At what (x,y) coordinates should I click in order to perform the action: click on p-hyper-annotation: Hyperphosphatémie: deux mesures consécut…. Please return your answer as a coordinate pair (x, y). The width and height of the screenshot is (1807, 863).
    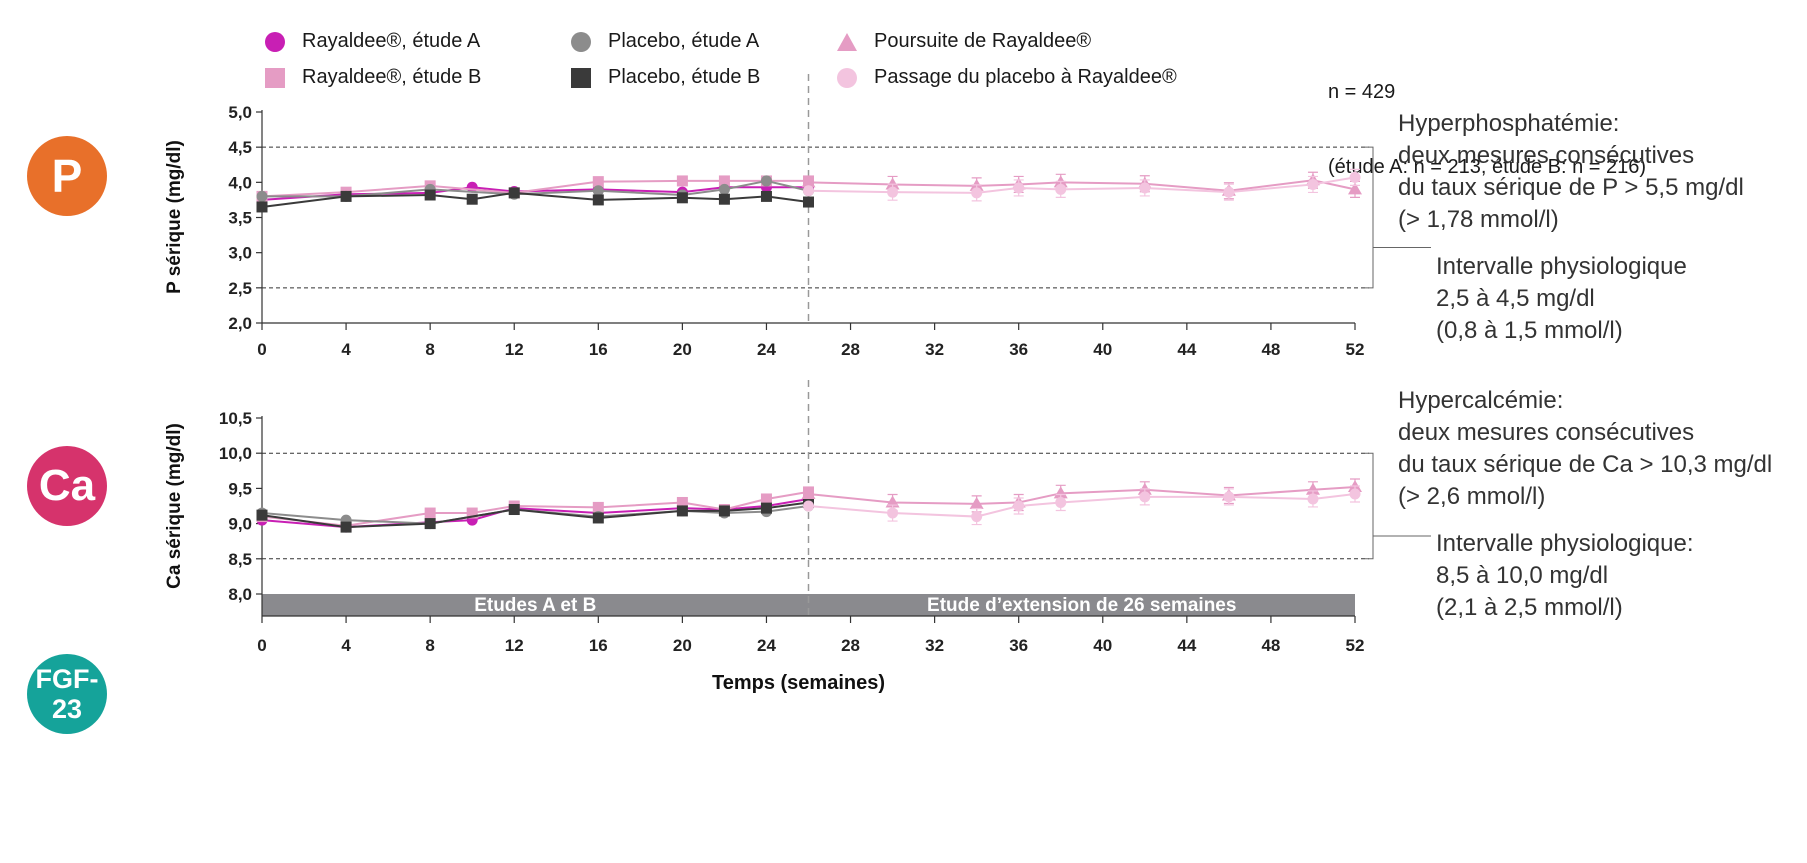
    Looking at the image, I should click on (1571, 171).